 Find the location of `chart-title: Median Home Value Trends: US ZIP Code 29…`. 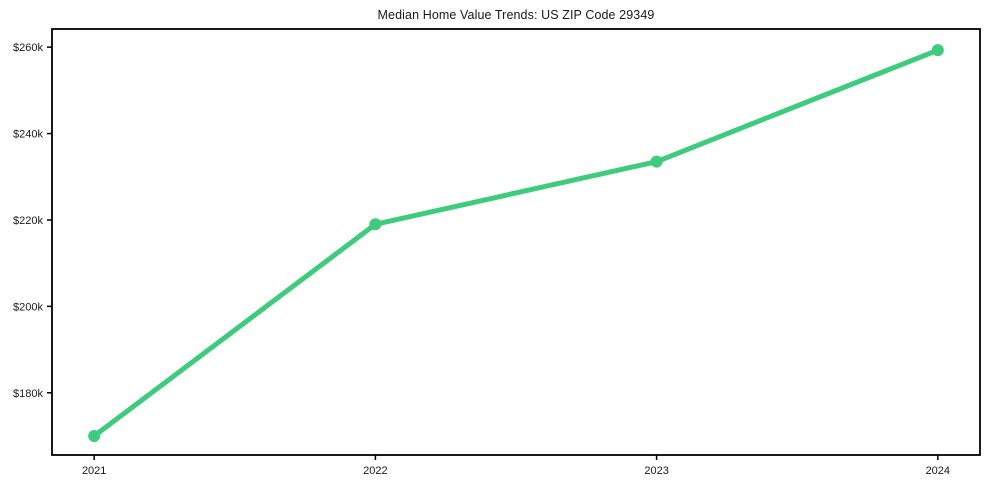

chart-title: Median Home Value Trends: US ZIP Code 29… is located at coordinates (516, 15).